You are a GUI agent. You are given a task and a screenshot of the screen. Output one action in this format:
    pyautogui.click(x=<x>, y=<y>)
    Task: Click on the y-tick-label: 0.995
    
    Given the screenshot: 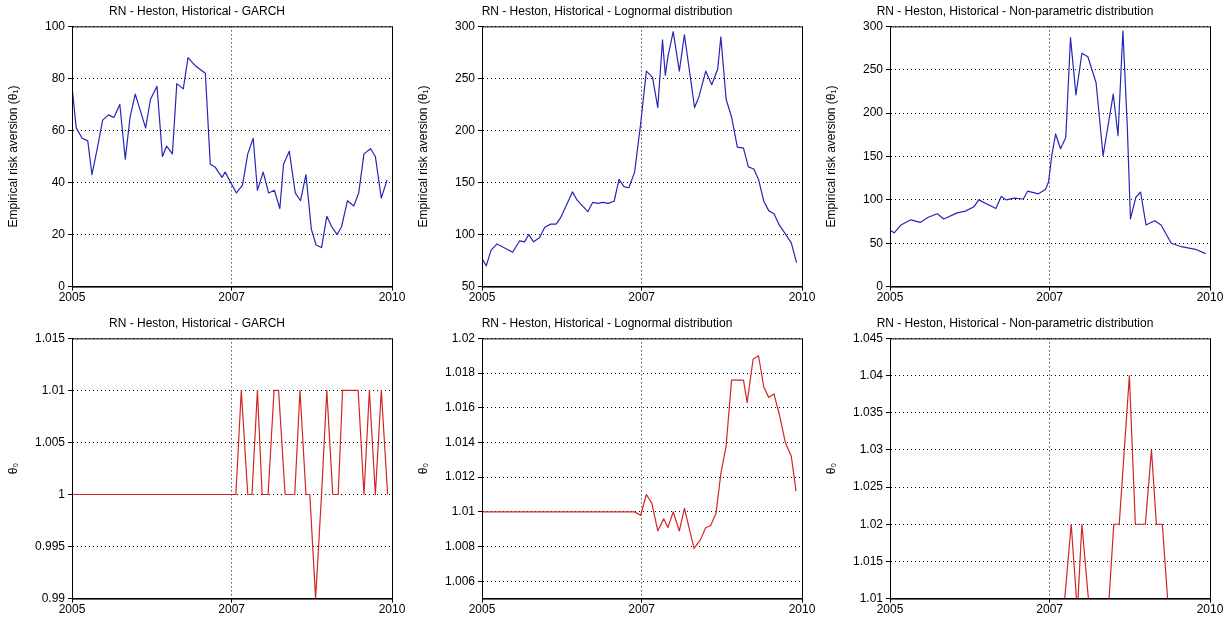 What is the action you would take?
    pyautogui.click(x=50, y=545)
    